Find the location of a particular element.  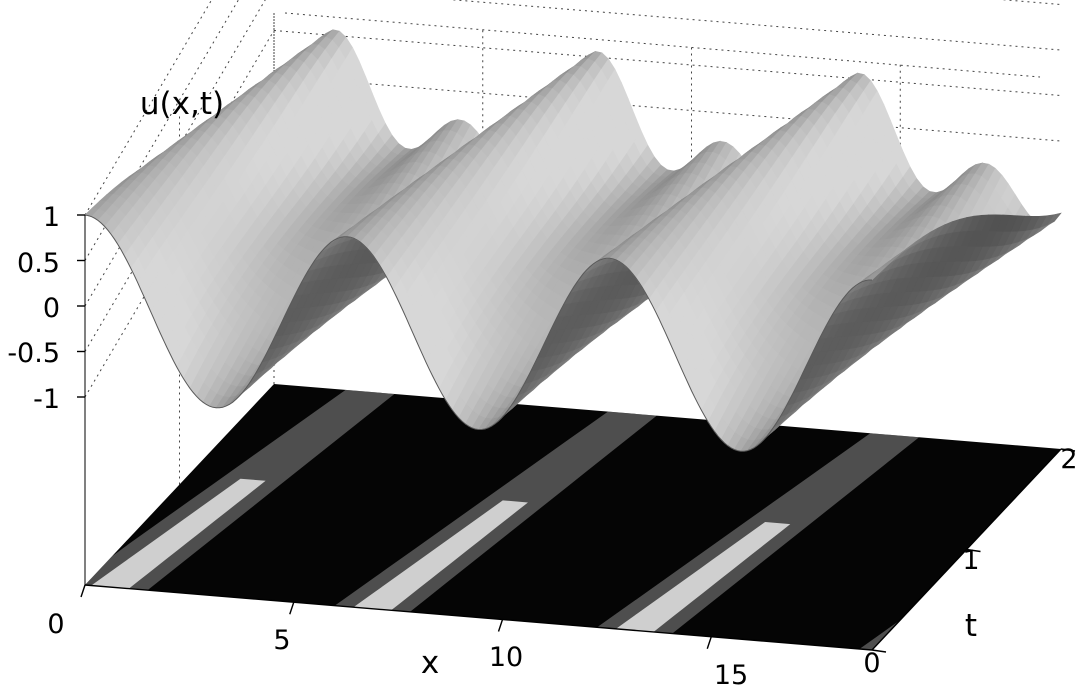

y-tick-label: 2 is located at coordinates (1068, 459).